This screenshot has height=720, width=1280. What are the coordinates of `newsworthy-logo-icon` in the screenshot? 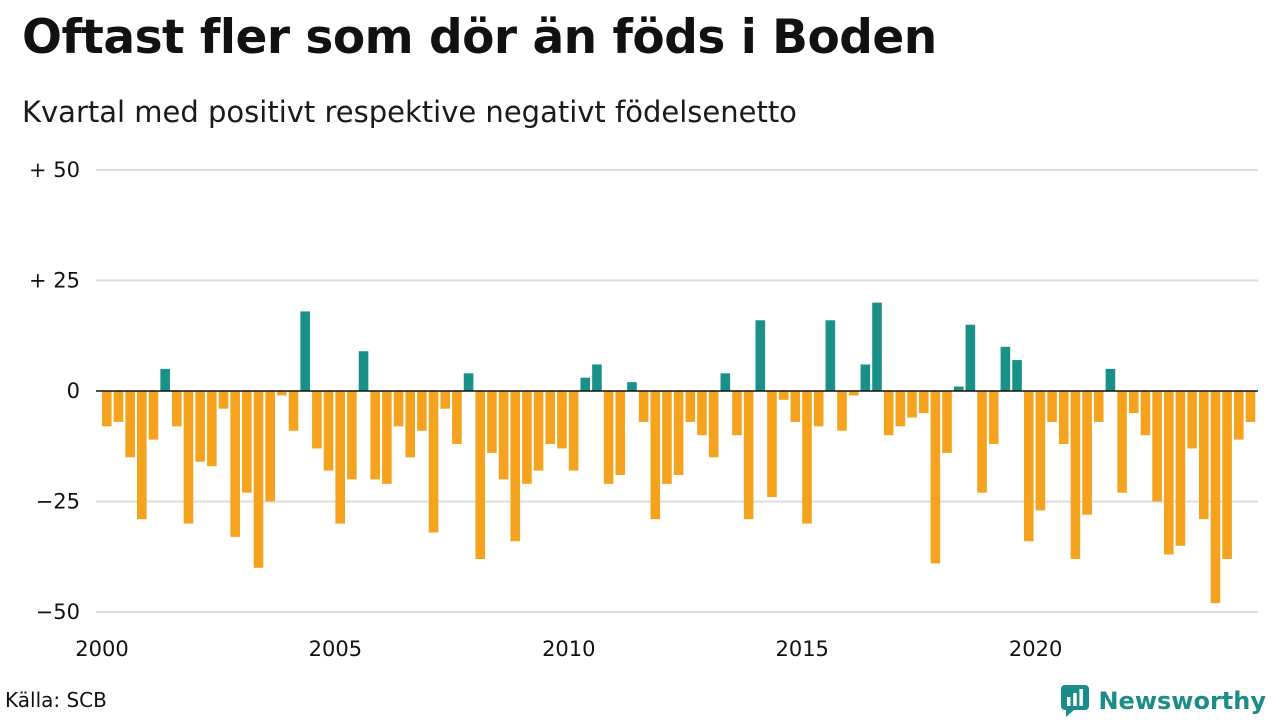 It's located at (1075, 701).